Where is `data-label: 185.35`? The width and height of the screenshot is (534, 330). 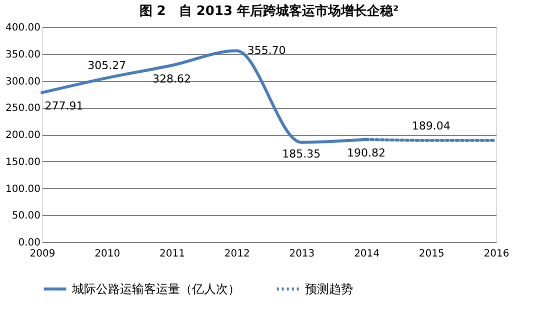 data-label: 185.35 is located at coordinates (301, 153).